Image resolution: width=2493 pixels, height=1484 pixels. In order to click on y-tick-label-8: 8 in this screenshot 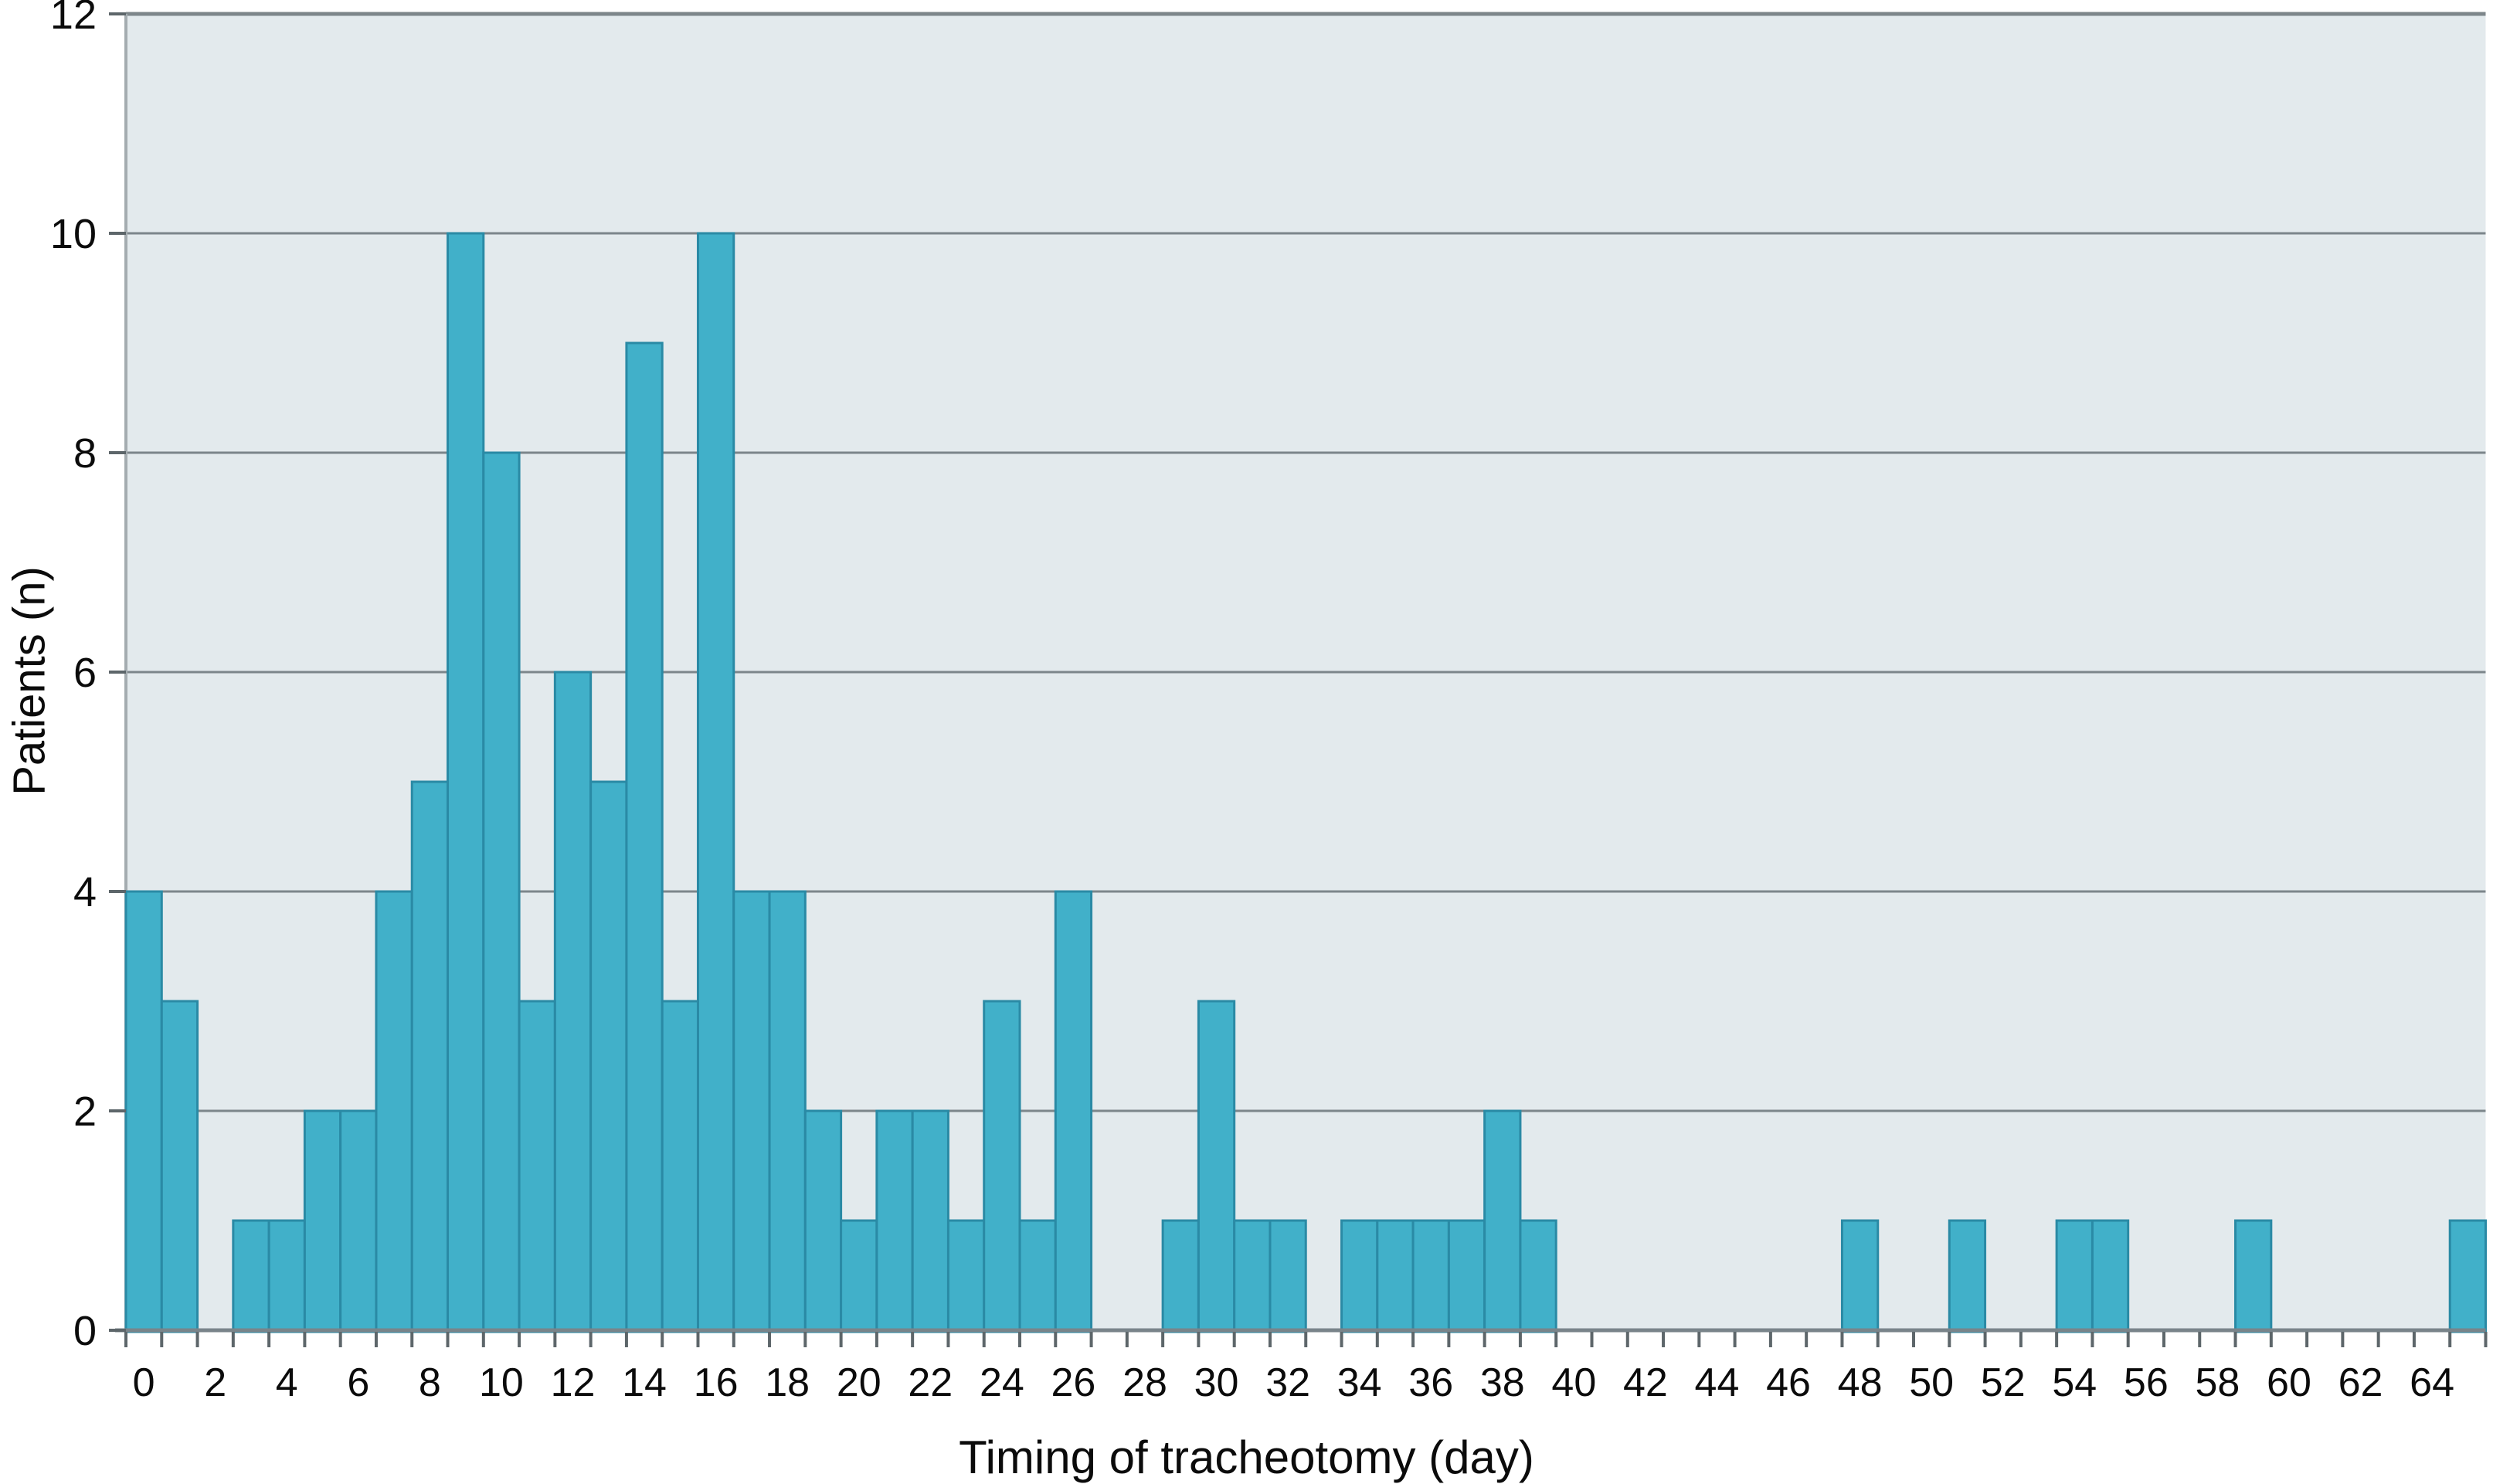, I will do `click(85, 453)`.